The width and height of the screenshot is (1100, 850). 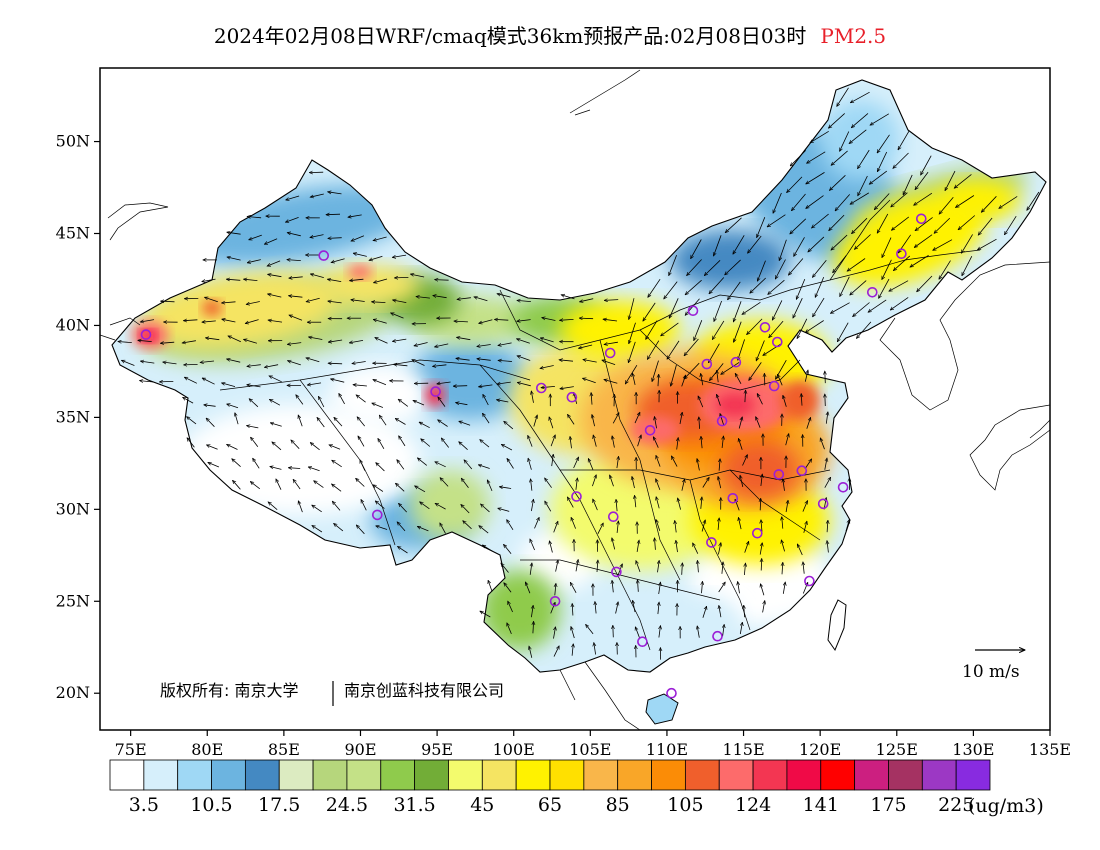 What do you see at coordinates (437, 749) in the screenshot?
I see `lon-tick-label: 95E` at bounding box center [437, 749].